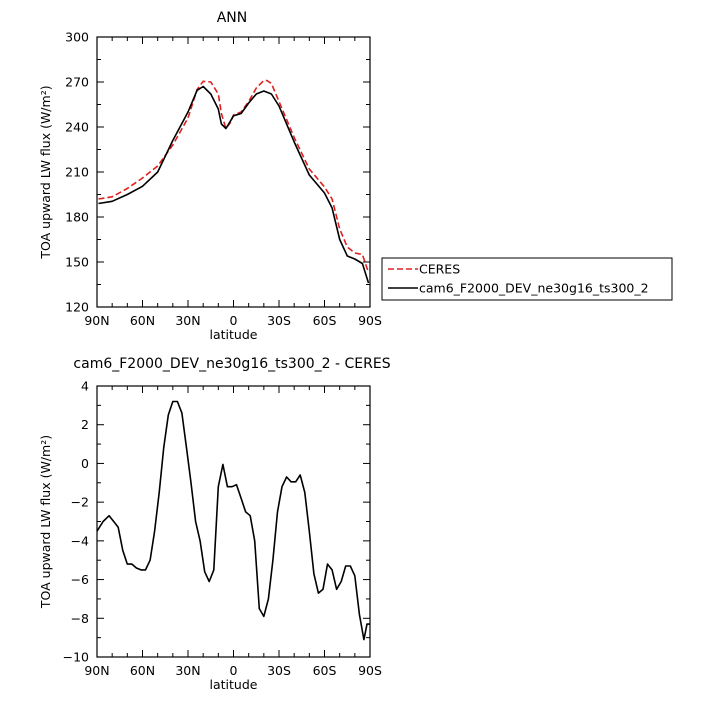 This screenshot has height=708, width=708. What do you see at coordinates (80, 540) in the screenshot?
I see `y-tick-label: −4` at bounding box center [80, 540].